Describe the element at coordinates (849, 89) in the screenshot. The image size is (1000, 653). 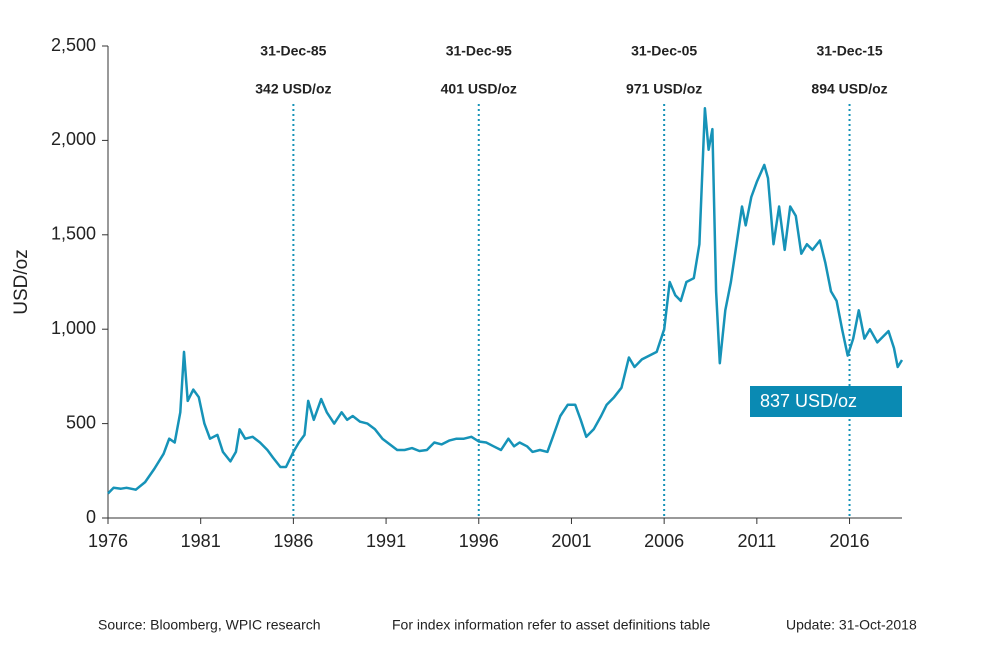
I see `event-price: 894 USD/oz` at that location.